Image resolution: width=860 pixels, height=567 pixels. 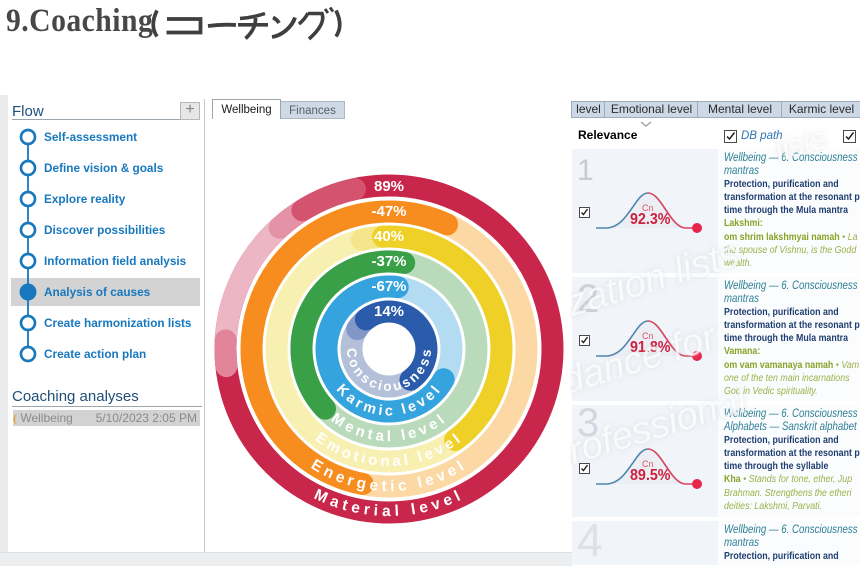 What do you see at coordinates (389, 236) in the screenshot?
I see `svg-text: 40%` at bounding box center [389, 236].